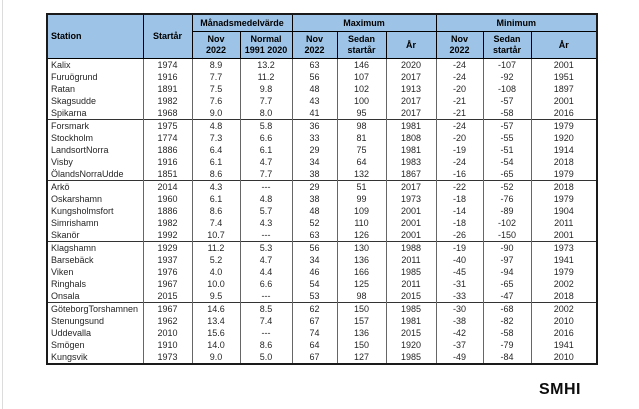 This screenshot has width=639, height=409. What do you see at coordinates (322, 113) in the screenshot?
I see `table-row: Spikarna 1968 9.0 8.0 41 95 2017 -21 -58 2016` at bounding box center [322, 113].